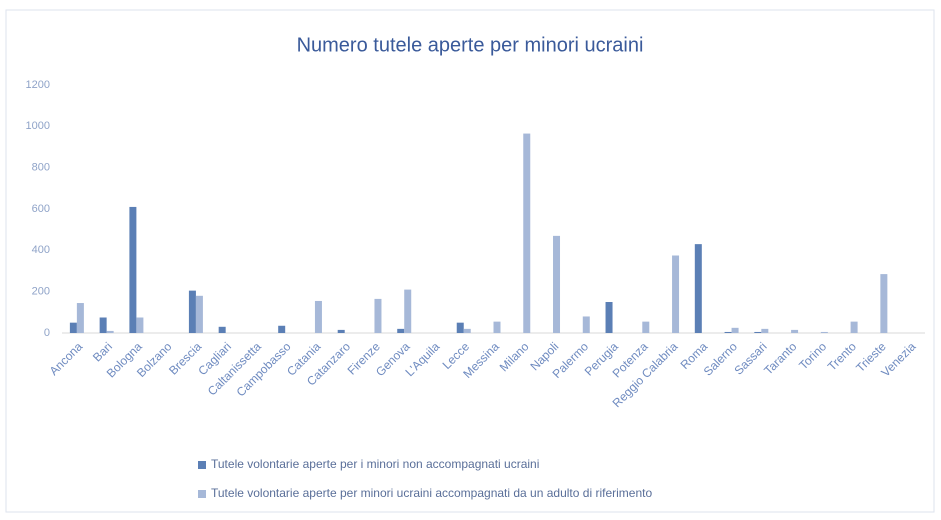 The height and width of the screenshot is (520, 941). What do you see at coordinates (41, 292) in the screenshot?
I see `y-tick-label: 200` at bounding box center [41, 292].